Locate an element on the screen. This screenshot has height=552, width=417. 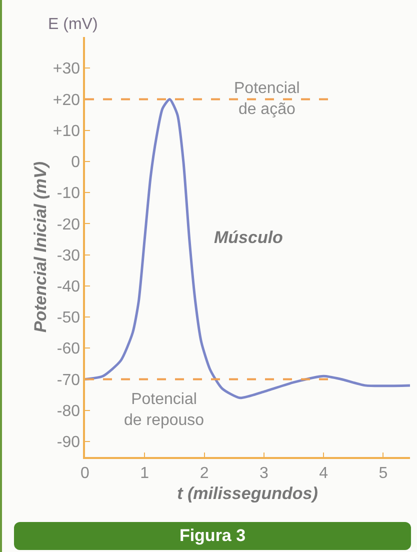
x-tick-label: 5 is located at coordinates (383, 473).